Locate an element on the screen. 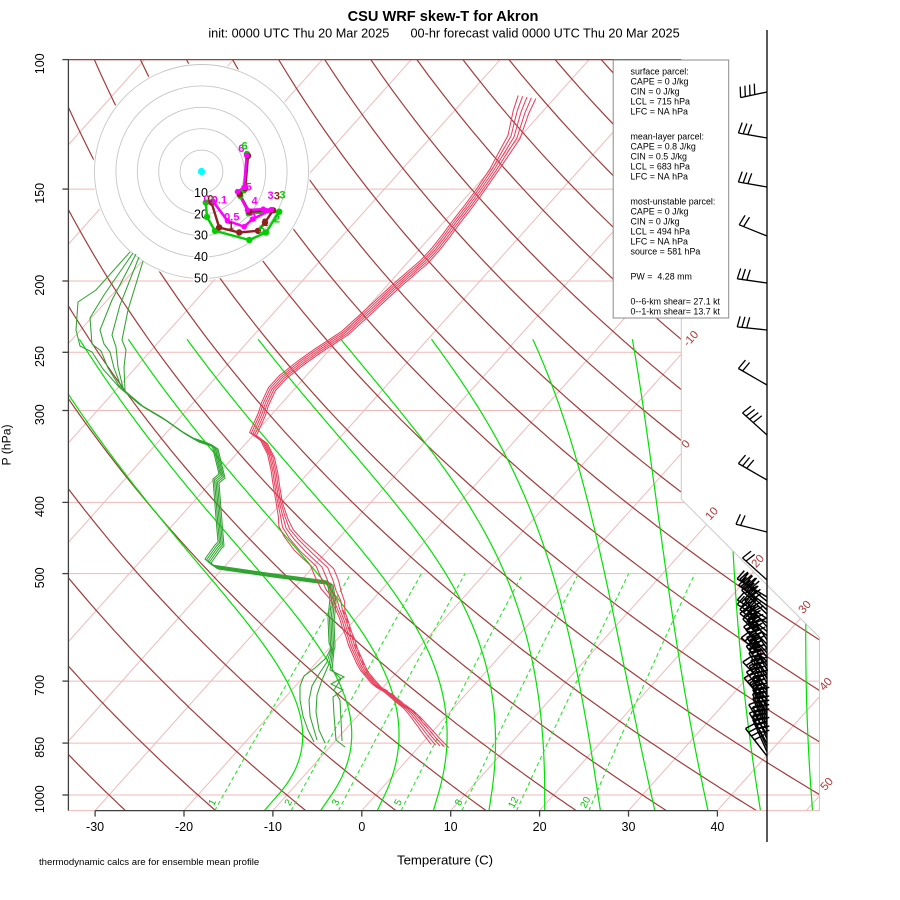  svg-text: 12 is located at coordinates (513, 802).